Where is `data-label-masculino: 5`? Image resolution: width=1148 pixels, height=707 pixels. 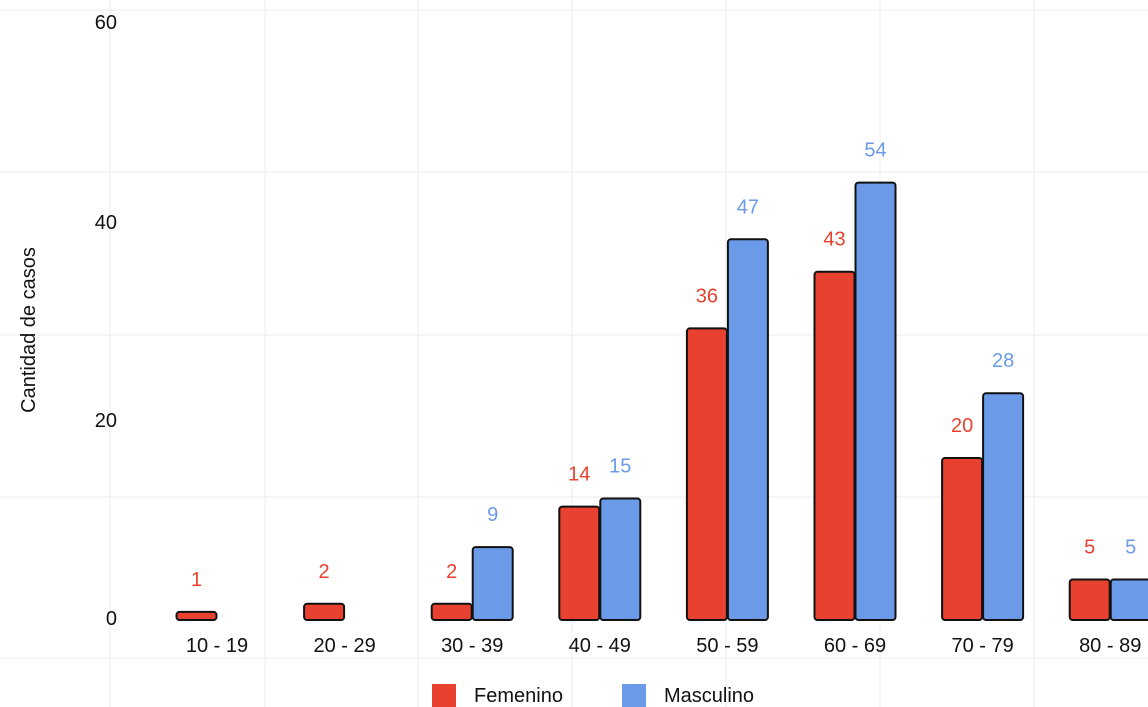
data-label-masculino: 5 is located at coordinates (1130, 548).